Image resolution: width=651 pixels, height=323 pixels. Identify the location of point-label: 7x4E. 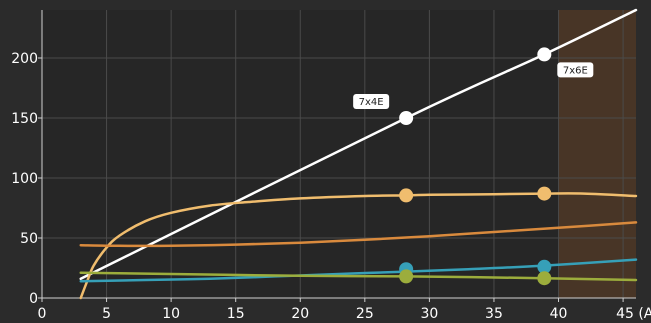
(371, 102).